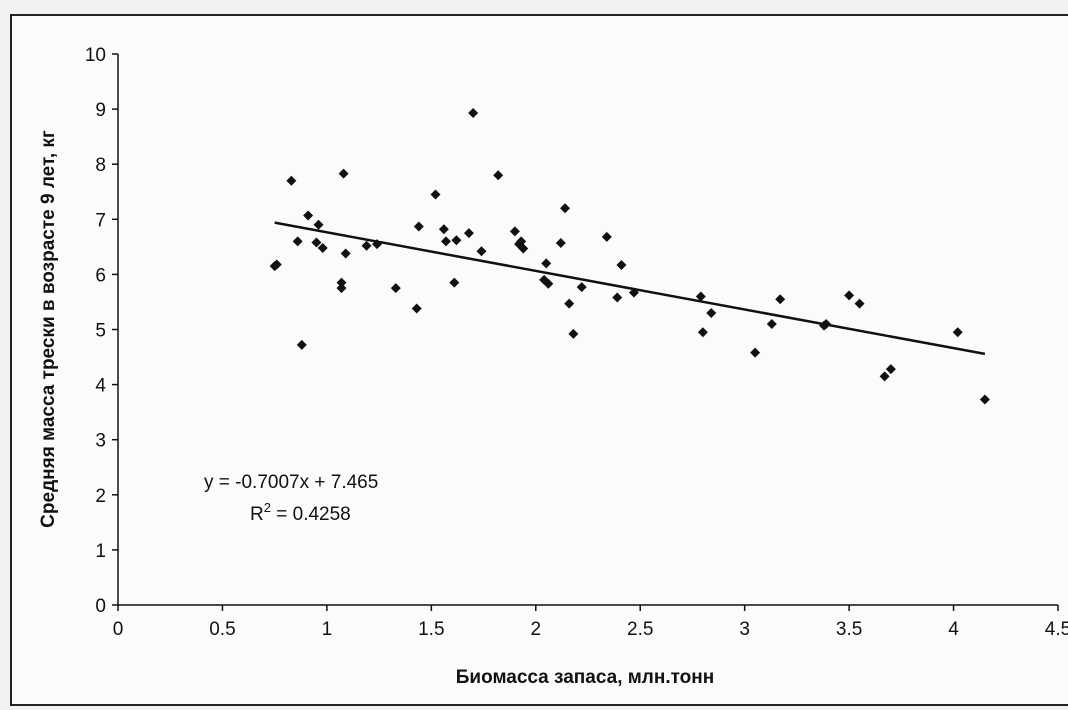  What do you see at coordinates (100, 386) in the screenshot?
I see `y-tick-label: 4` at bounding box center [100, 386].